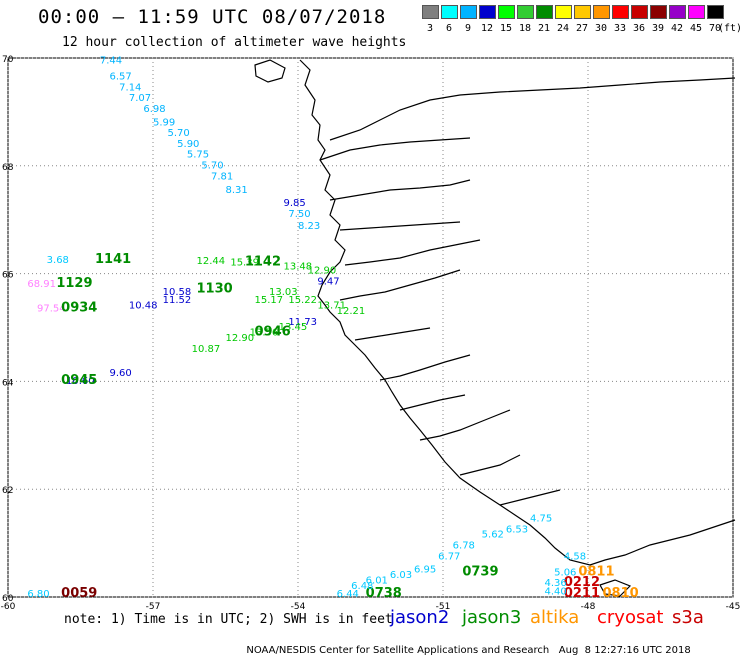 The height and width of the screenshot is (656, 740). I want to click on wave-height-value: 10.58, so click(177, 292).